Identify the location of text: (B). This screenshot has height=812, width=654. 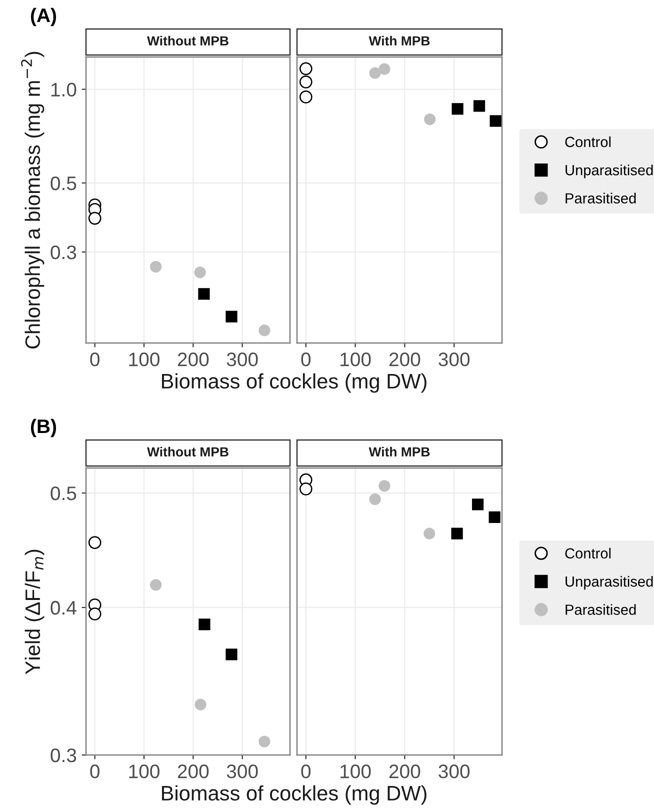
(43, 428).